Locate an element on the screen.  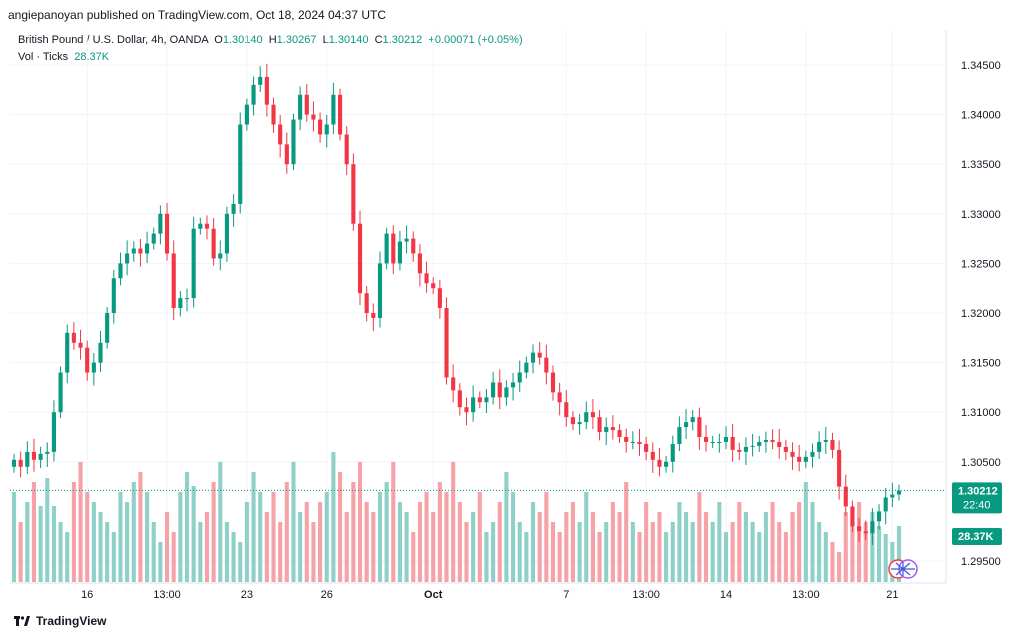
uk-us-flags-icon is located at coordinates (903, 569).